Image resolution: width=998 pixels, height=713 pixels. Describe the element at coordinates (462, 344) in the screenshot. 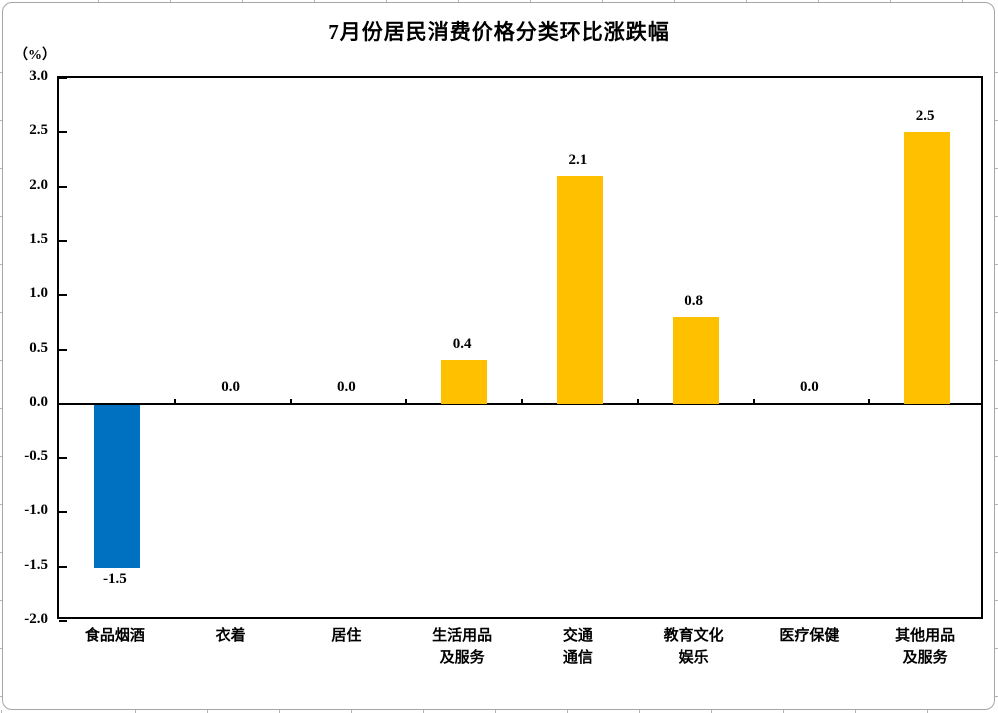

I see `bar-value-label: 0.4` at that location.